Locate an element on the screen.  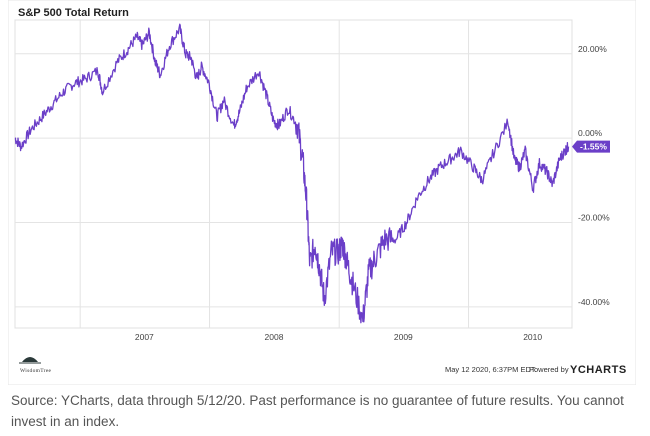
end-value-label: -1.55% is located at coordinates (591, 146).